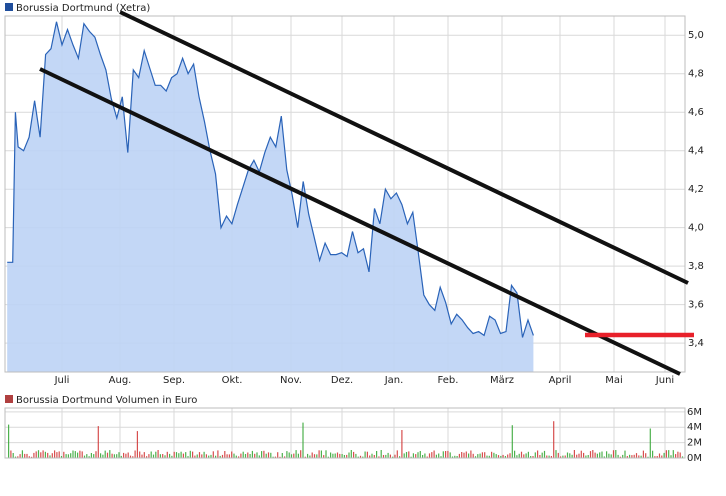  What do you see at coordinates (696, 189) in the screenshot?
I see `price-y-ticks: 5,0 4,8 4,6 4,4 4,2 4,0 3,8 3,6 3,4` at bounding box center [696, 189].